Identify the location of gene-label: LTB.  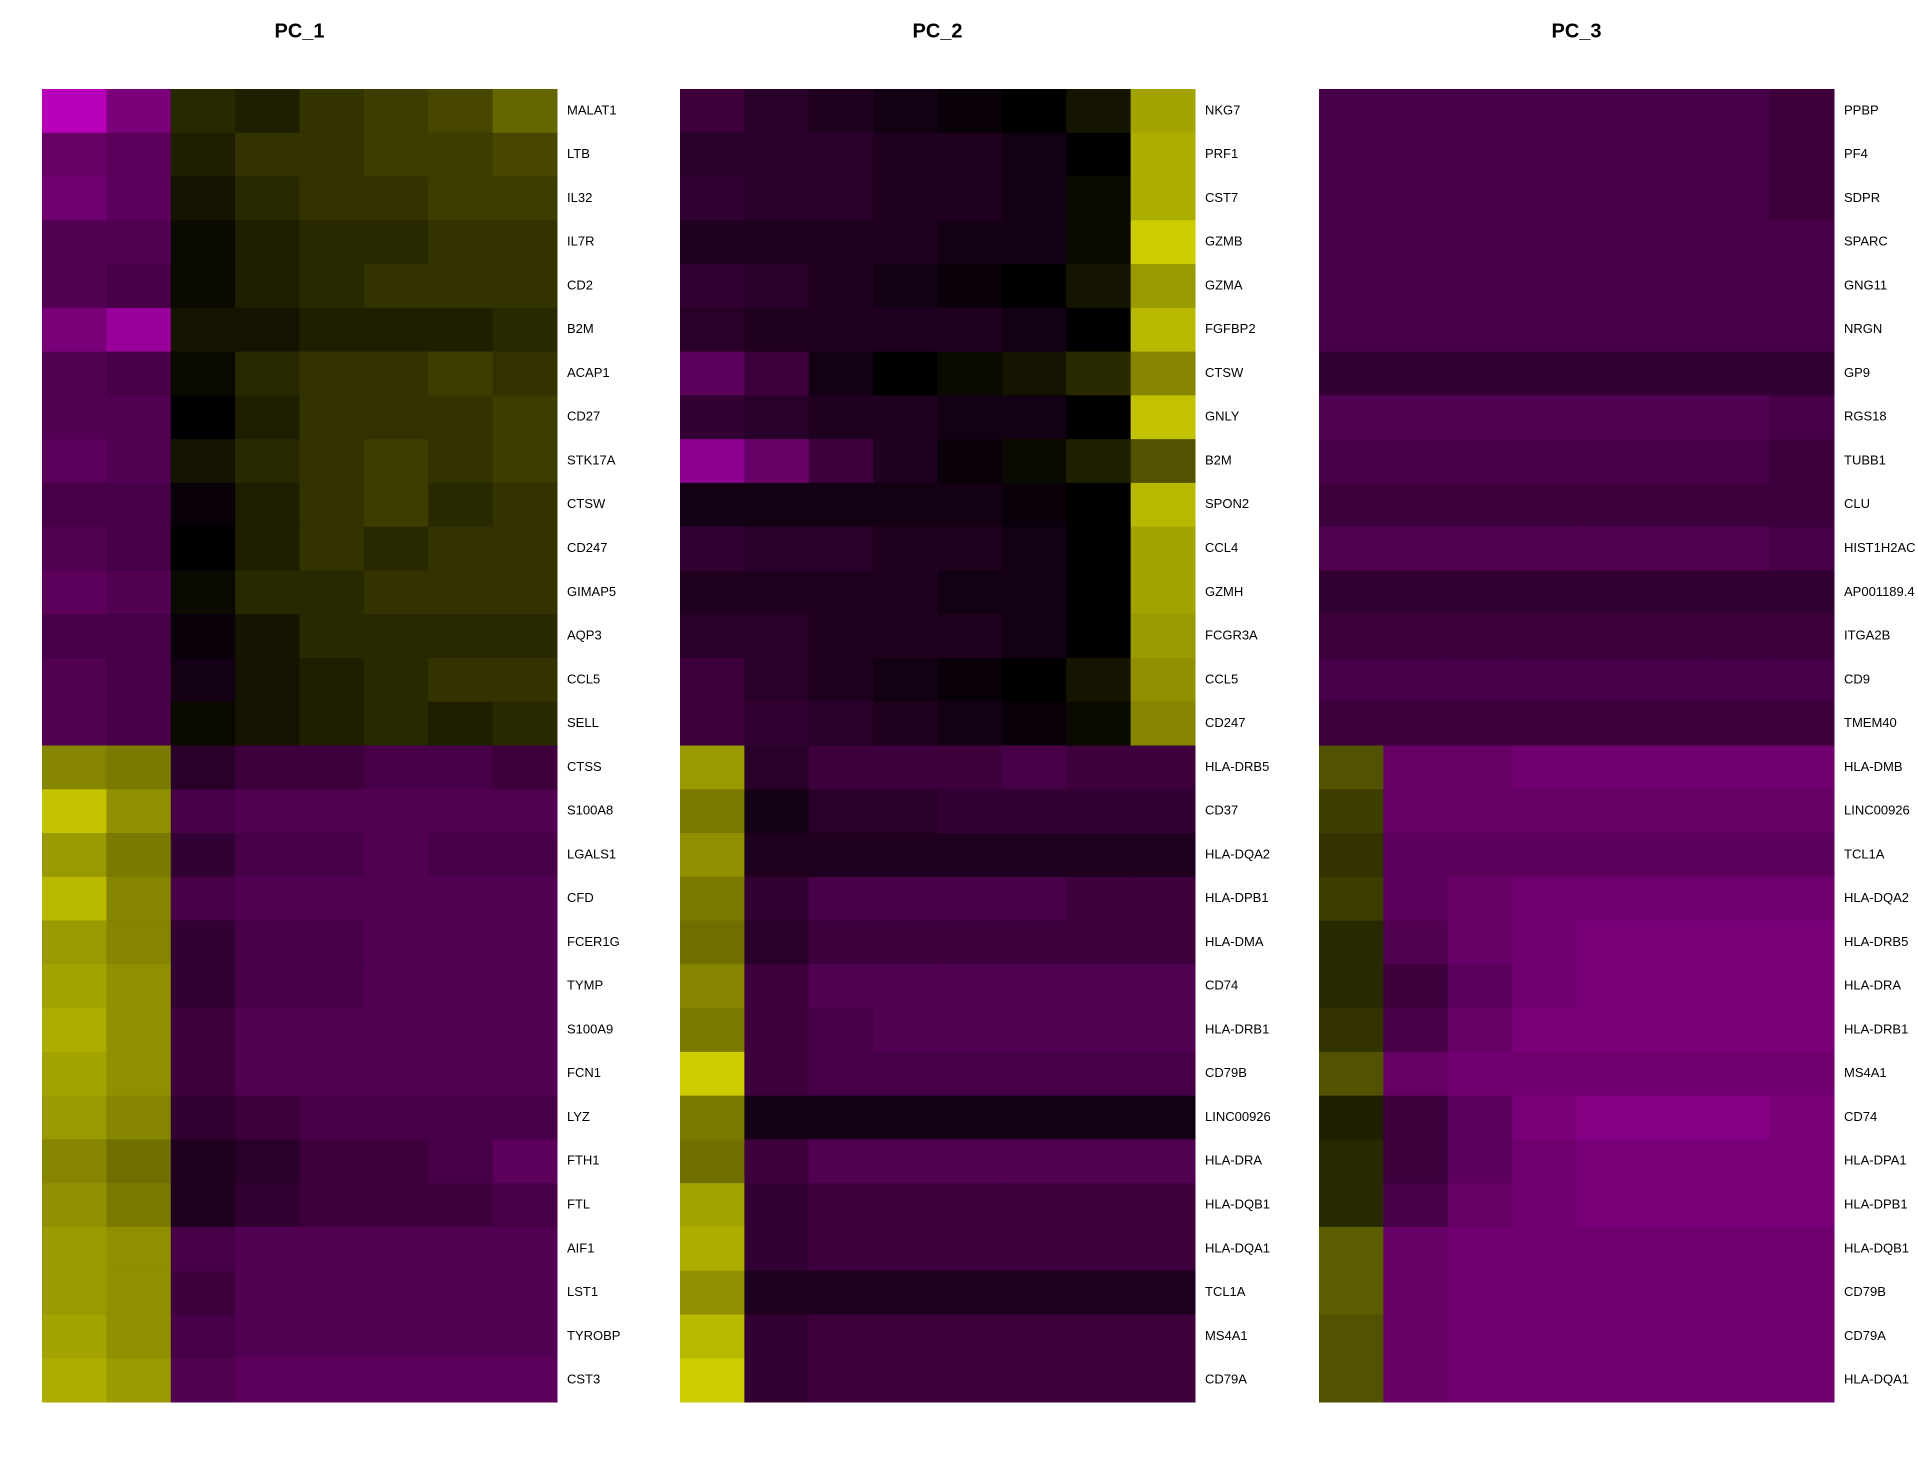
(578, 153).